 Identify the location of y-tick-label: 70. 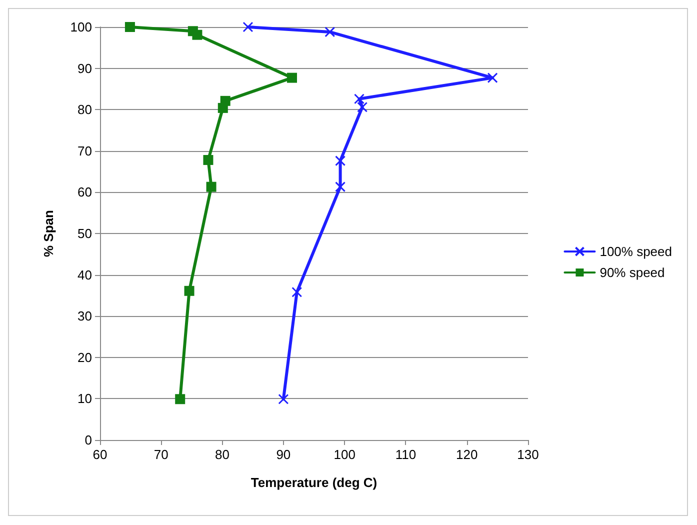
(85, 150).